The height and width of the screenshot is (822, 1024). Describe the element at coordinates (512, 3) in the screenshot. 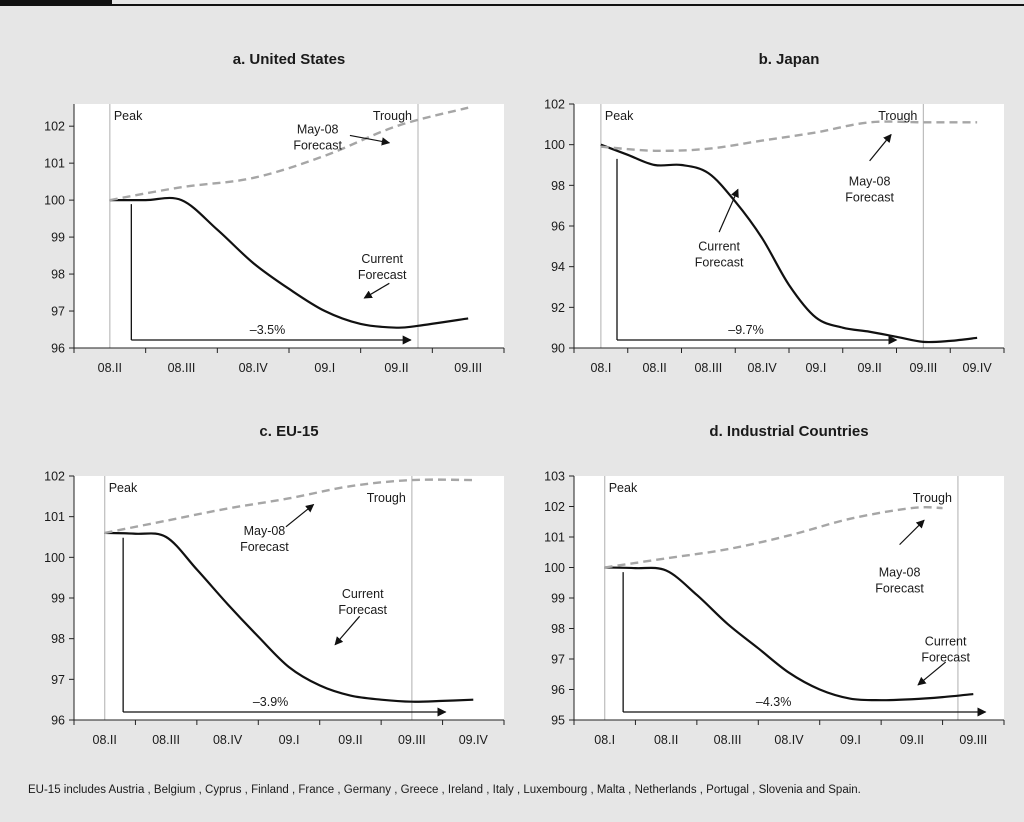

I see `top-rule` at that location.